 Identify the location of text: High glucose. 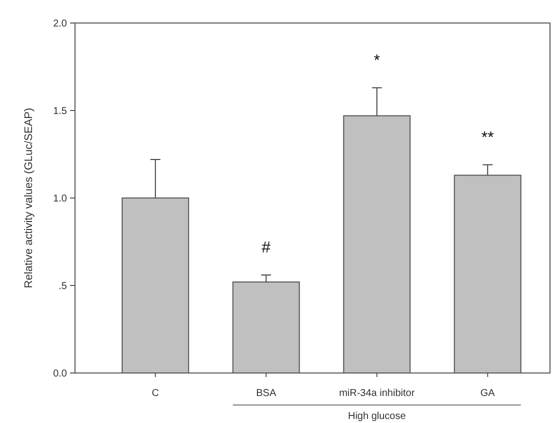
(377, 416).